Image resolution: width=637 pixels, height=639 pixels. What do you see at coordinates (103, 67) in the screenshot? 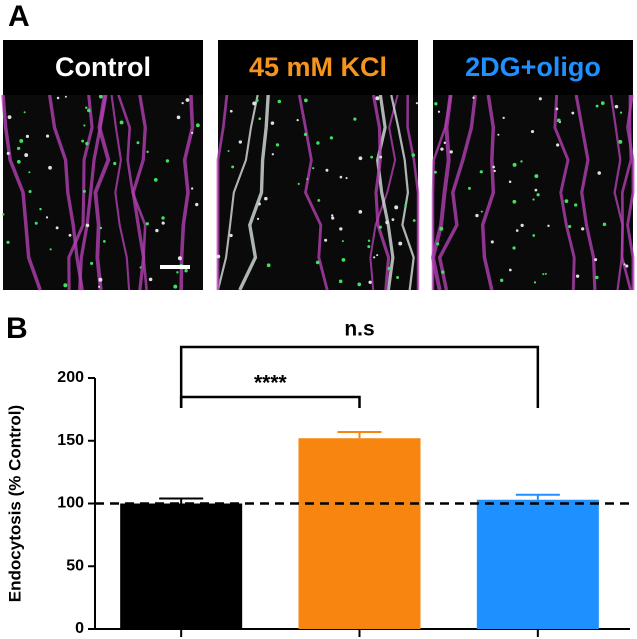
I see `image-title: Control` at bounding box center [103, 67].